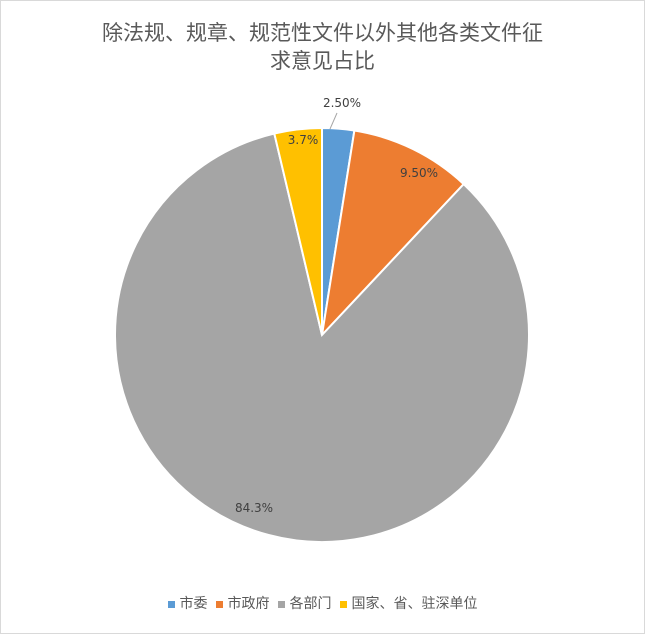 The width and height of the screenshot is (645, 634). I want to click on legend-item-1: 市政府, so click(242, 603).